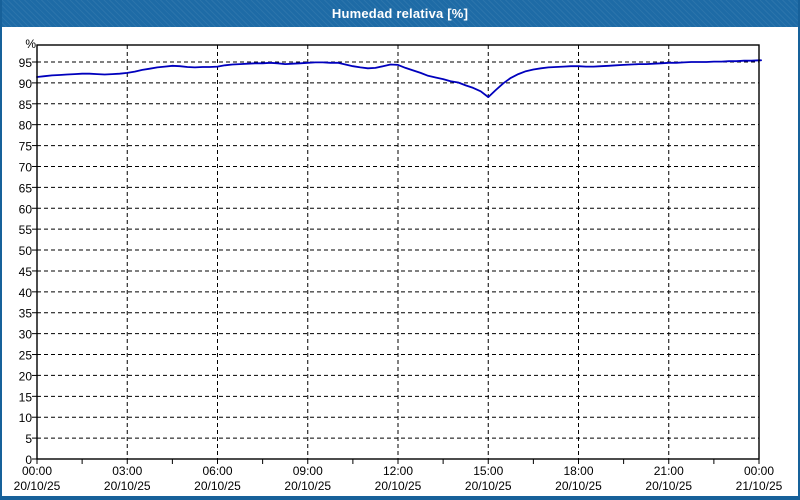 The width and height of the screenshot is (800, 500). What do you see at coordinates (26, 335) in the screenshot?
I see `y-tick-label: 30` at bounding box center [26, 335].